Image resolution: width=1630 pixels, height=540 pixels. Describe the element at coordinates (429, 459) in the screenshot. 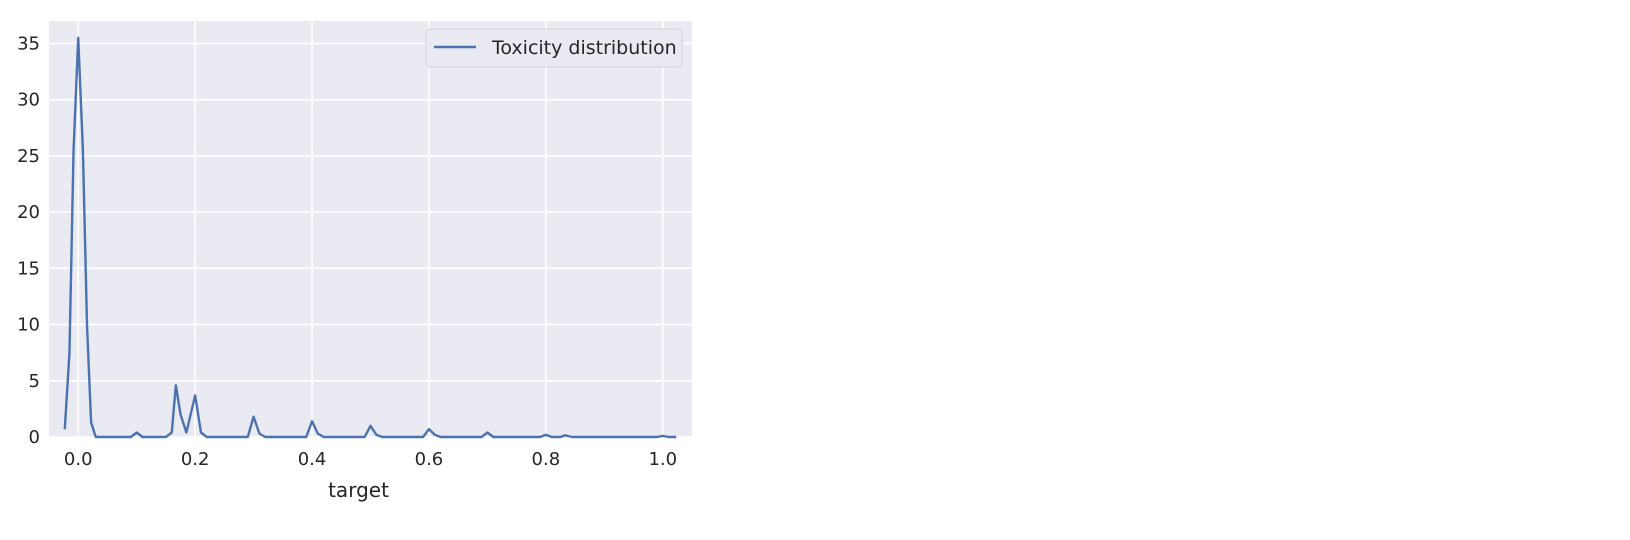

I see `x-tick-label: 0.6` at that location.